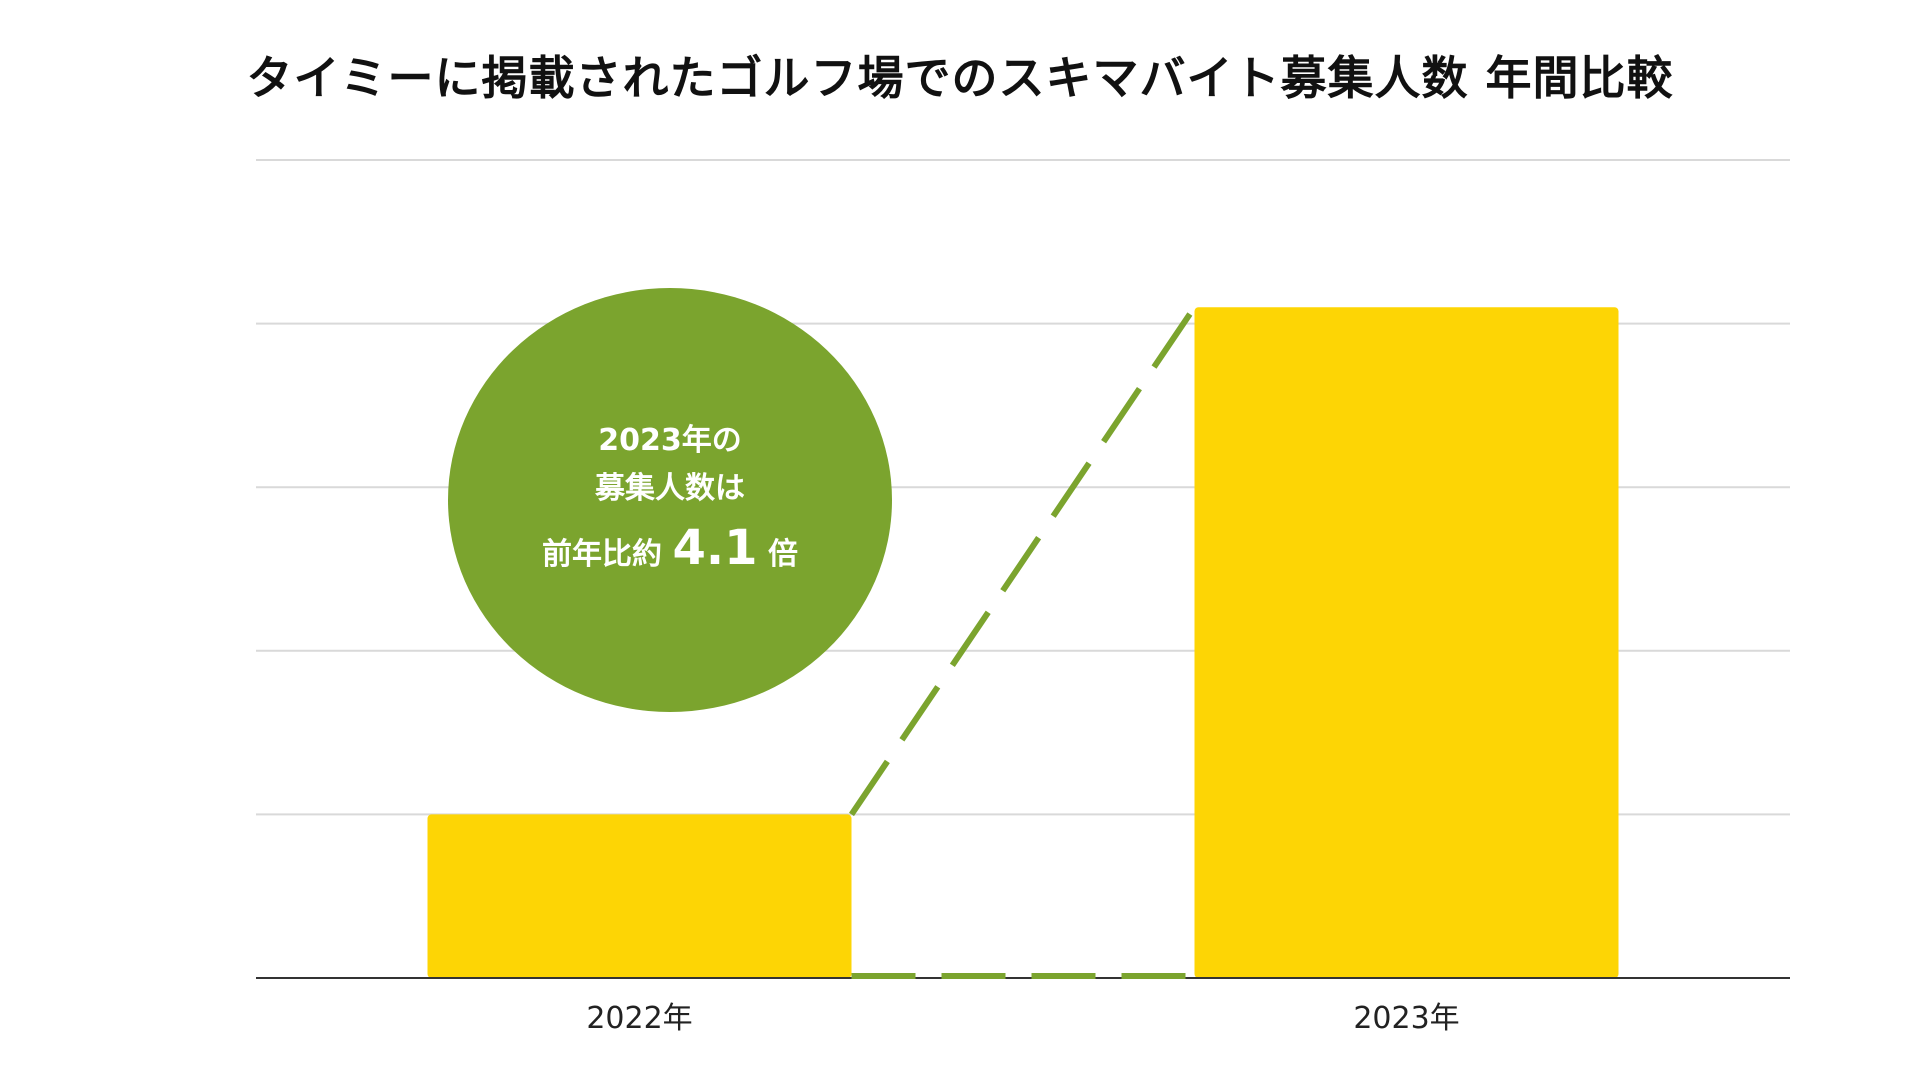  Describe the element at coordinates (669, 488) in the screenshot. I see `callout-line-2: 募集人数は` at that location.